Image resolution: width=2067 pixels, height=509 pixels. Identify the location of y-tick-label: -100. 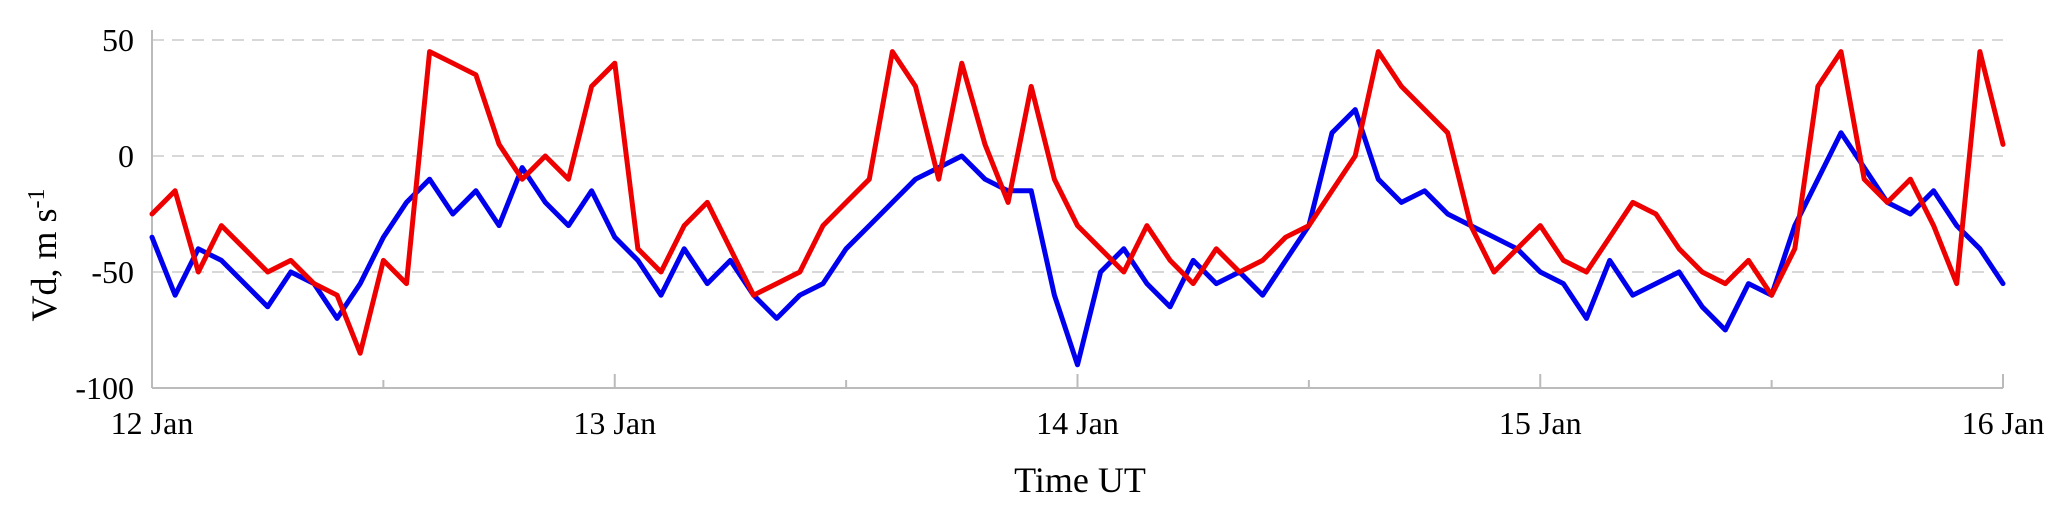
(104, 388).